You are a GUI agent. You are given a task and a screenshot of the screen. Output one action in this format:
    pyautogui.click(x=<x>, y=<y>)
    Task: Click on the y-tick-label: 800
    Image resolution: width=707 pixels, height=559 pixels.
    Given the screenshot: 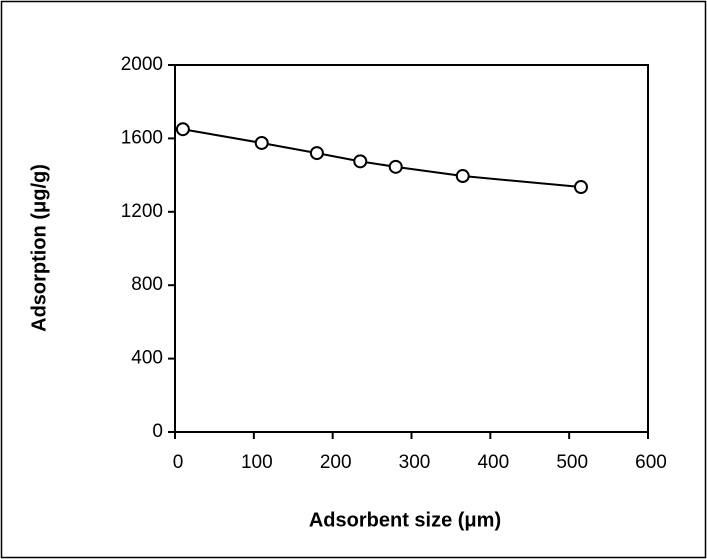 What is the action you would take?
    pyautogui.click(x=147, y=284)
    